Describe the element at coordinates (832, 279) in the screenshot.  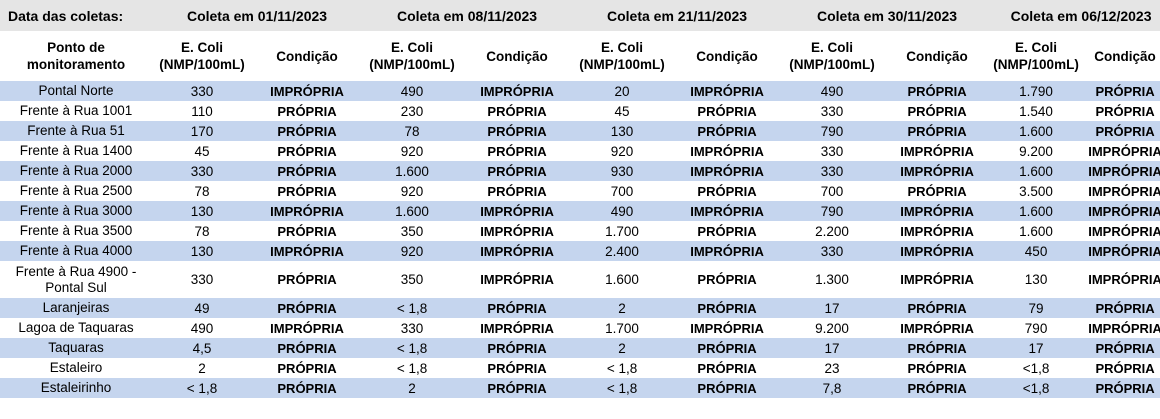
I see `ecoli-value-cell: 1.300` at that location.